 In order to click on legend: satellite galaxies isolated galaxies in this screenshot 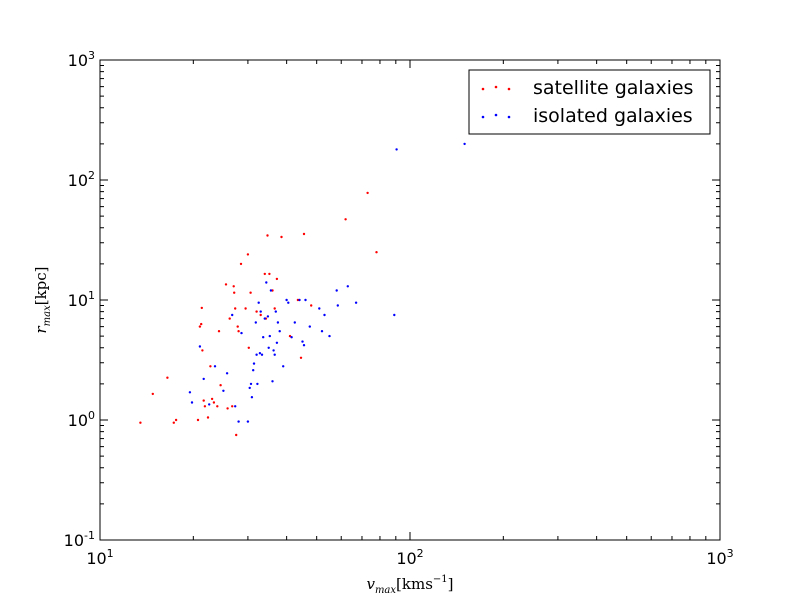, I will do `click(589, 102)`.